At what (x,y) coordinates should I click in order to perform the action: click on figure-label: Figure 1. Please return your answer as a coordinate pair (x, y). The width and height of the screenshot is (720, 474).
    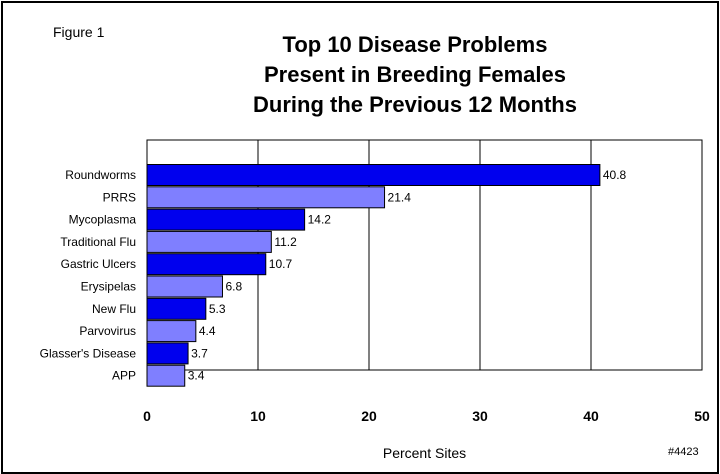
    Looking at the image, I should click on (79, 32).